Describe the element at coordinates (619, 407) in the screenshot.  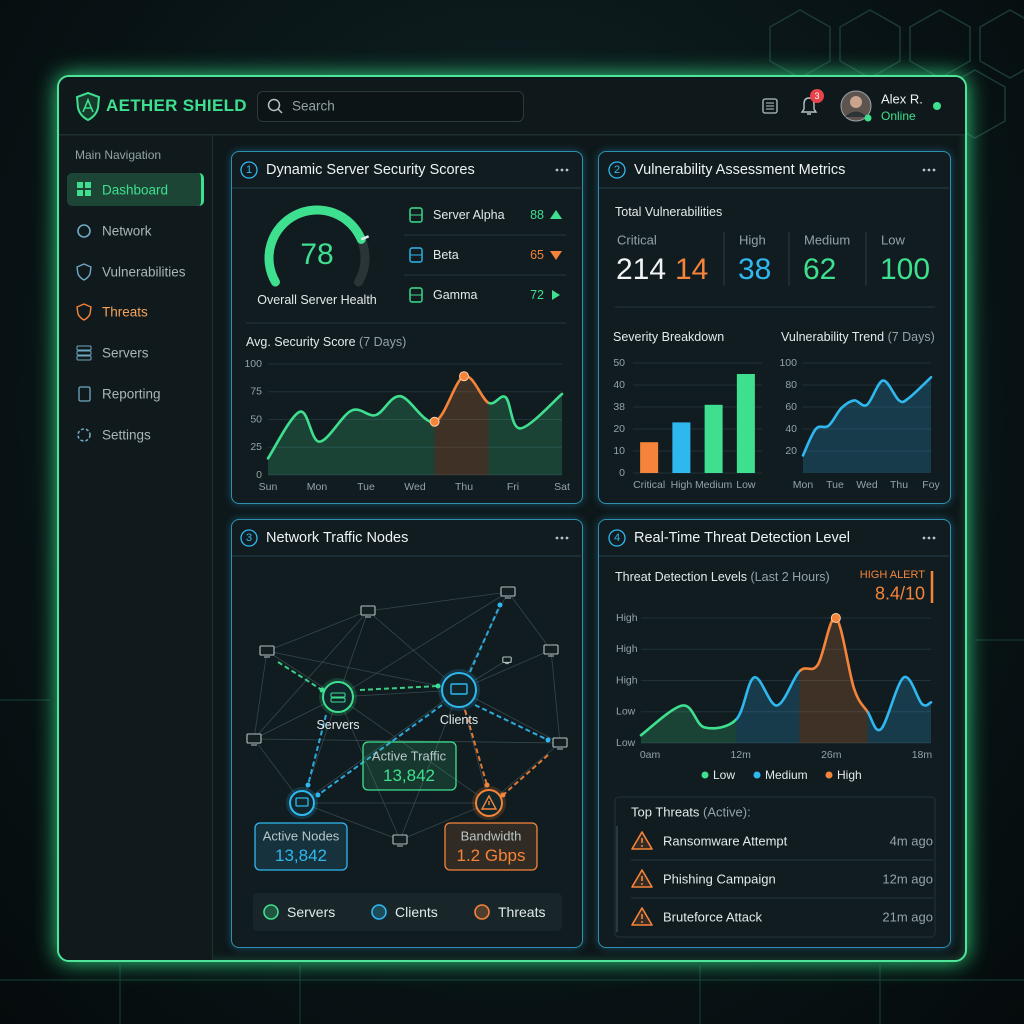
I see `y-tick-label: 38` at that location.